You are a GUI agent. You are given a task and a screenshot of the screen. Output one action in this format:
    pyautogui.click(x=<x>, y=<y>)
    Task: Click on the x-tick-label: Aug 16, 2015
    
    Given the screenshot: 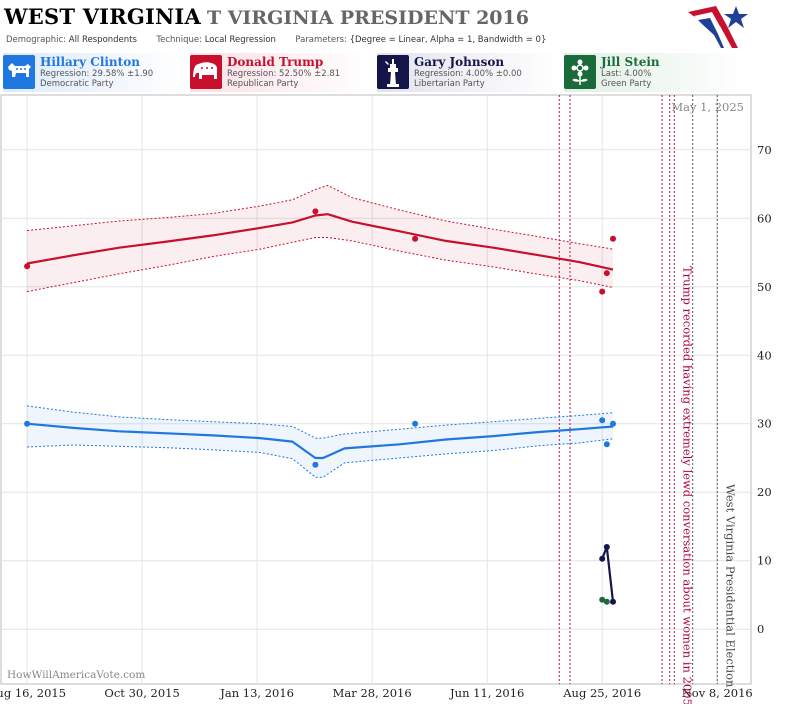 What is the action you would take?
    pyautogui.click(x=33, y=693)
    